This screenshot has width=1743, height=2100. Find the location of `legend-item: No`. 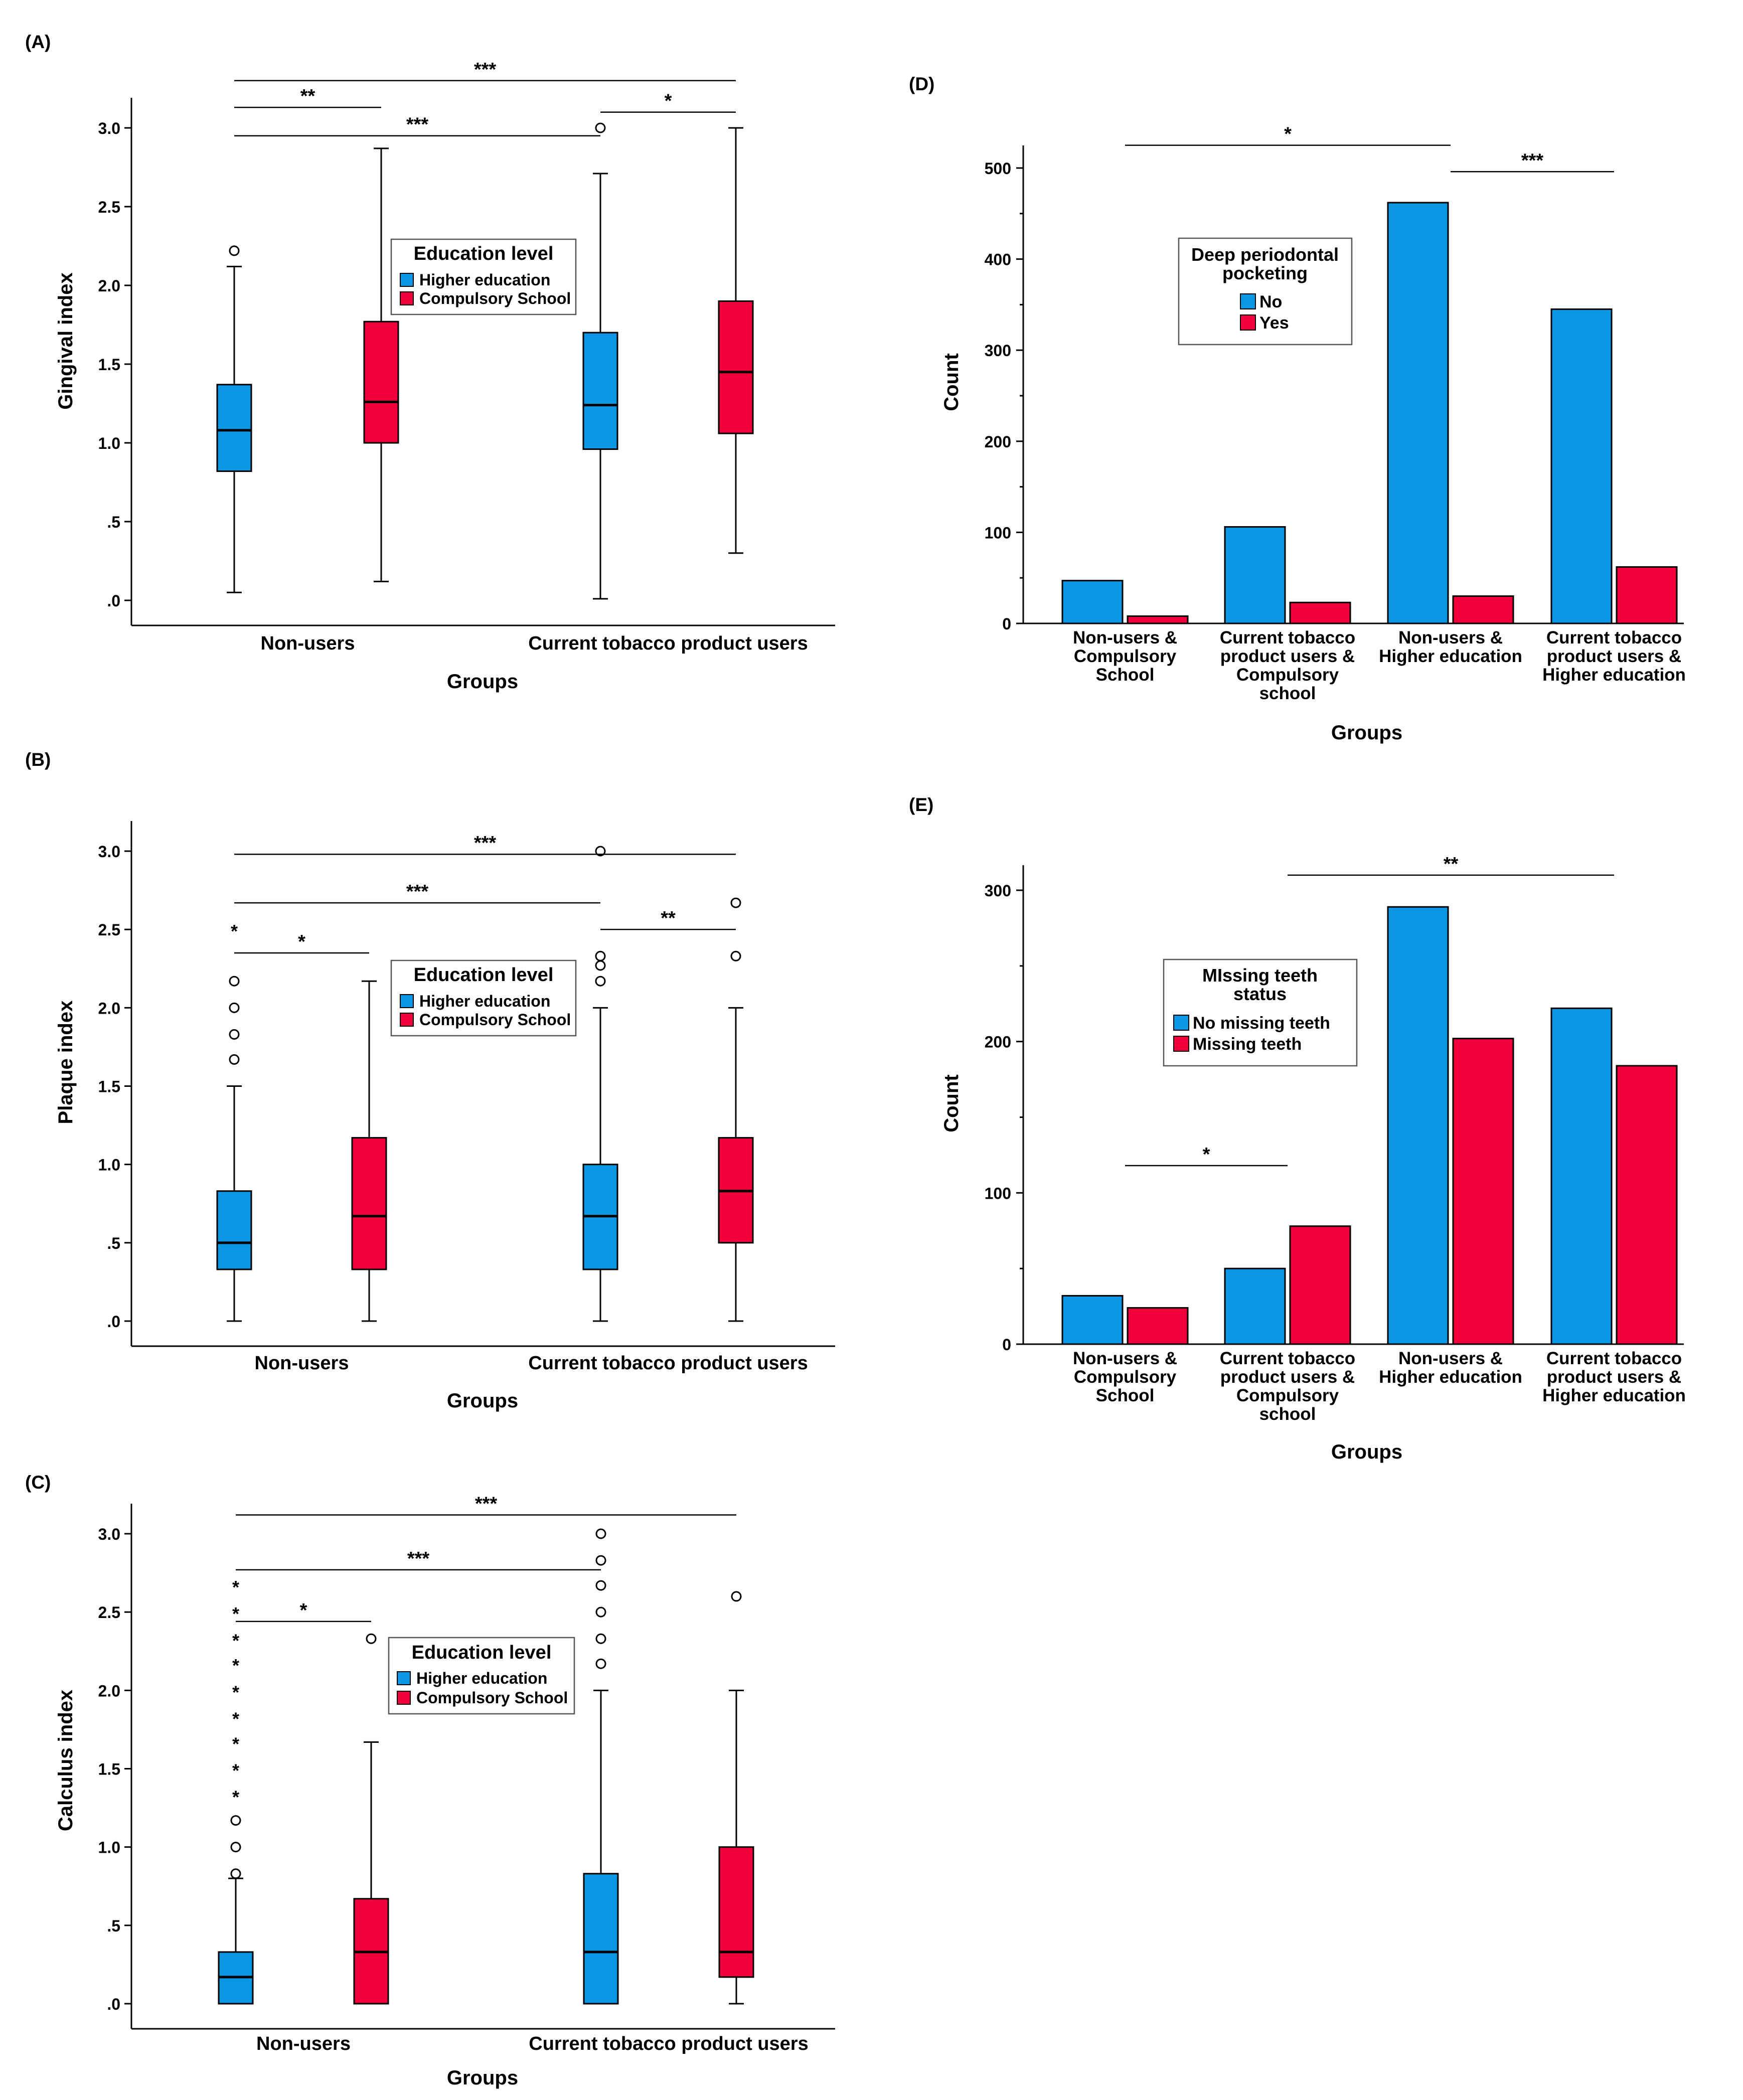

legend-item: No is located at coordinates (1270, 302).